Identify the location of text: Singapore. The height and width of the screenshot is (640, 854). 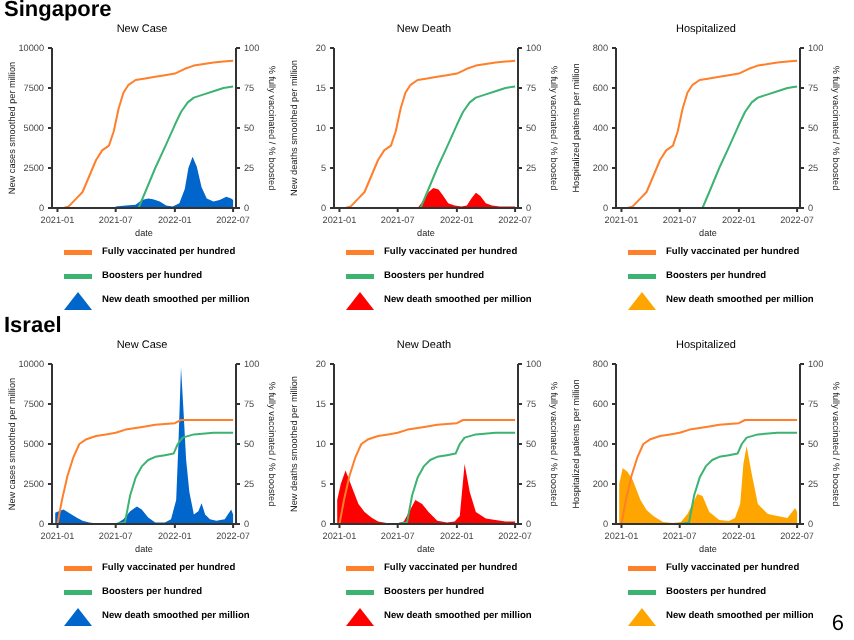
(58, 11).